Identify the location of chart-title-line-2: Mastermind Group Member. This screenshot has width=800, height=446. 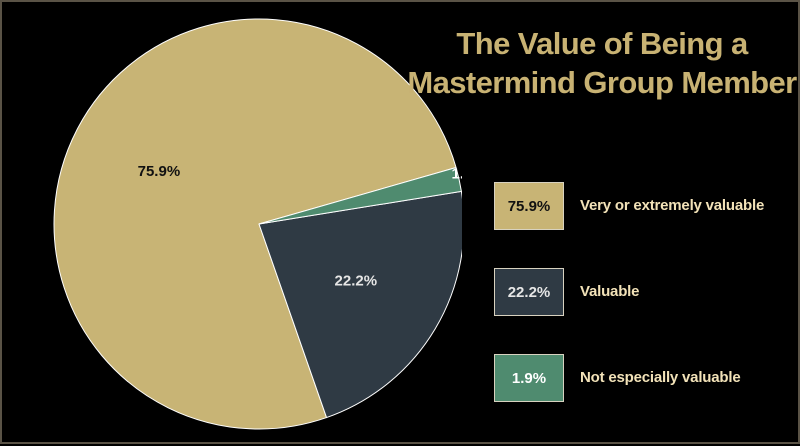
(602, 82).